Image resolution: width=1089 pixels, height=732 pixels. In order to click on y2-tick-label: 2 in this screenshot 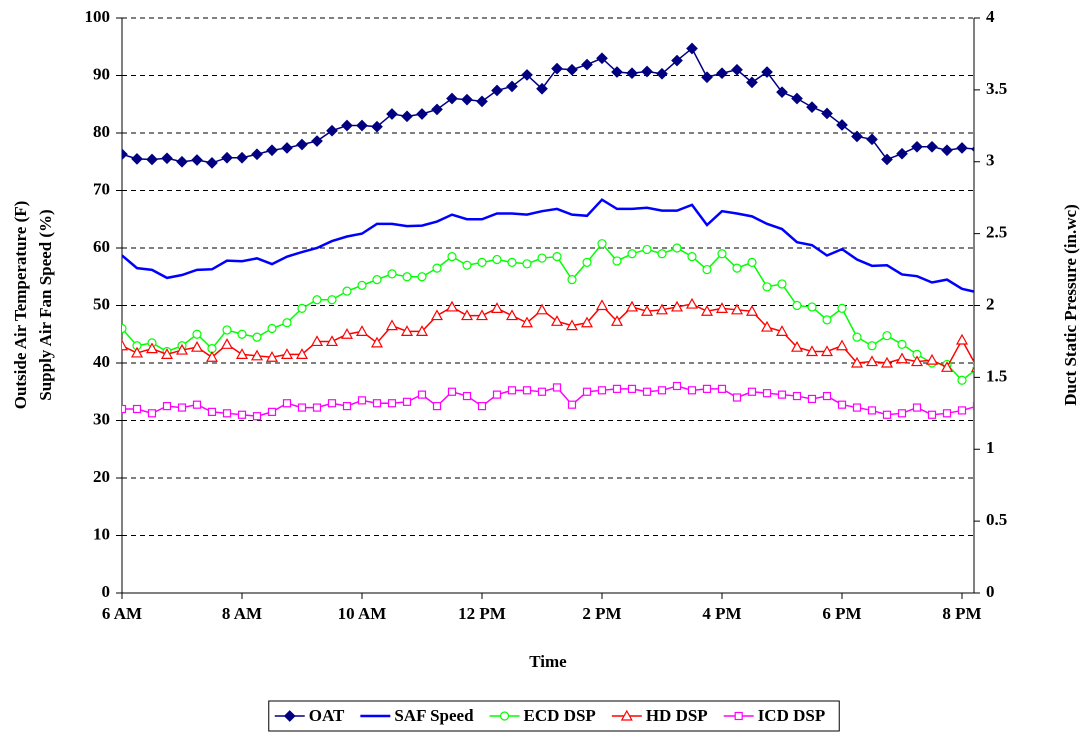, I will do `click(990, 303)`.